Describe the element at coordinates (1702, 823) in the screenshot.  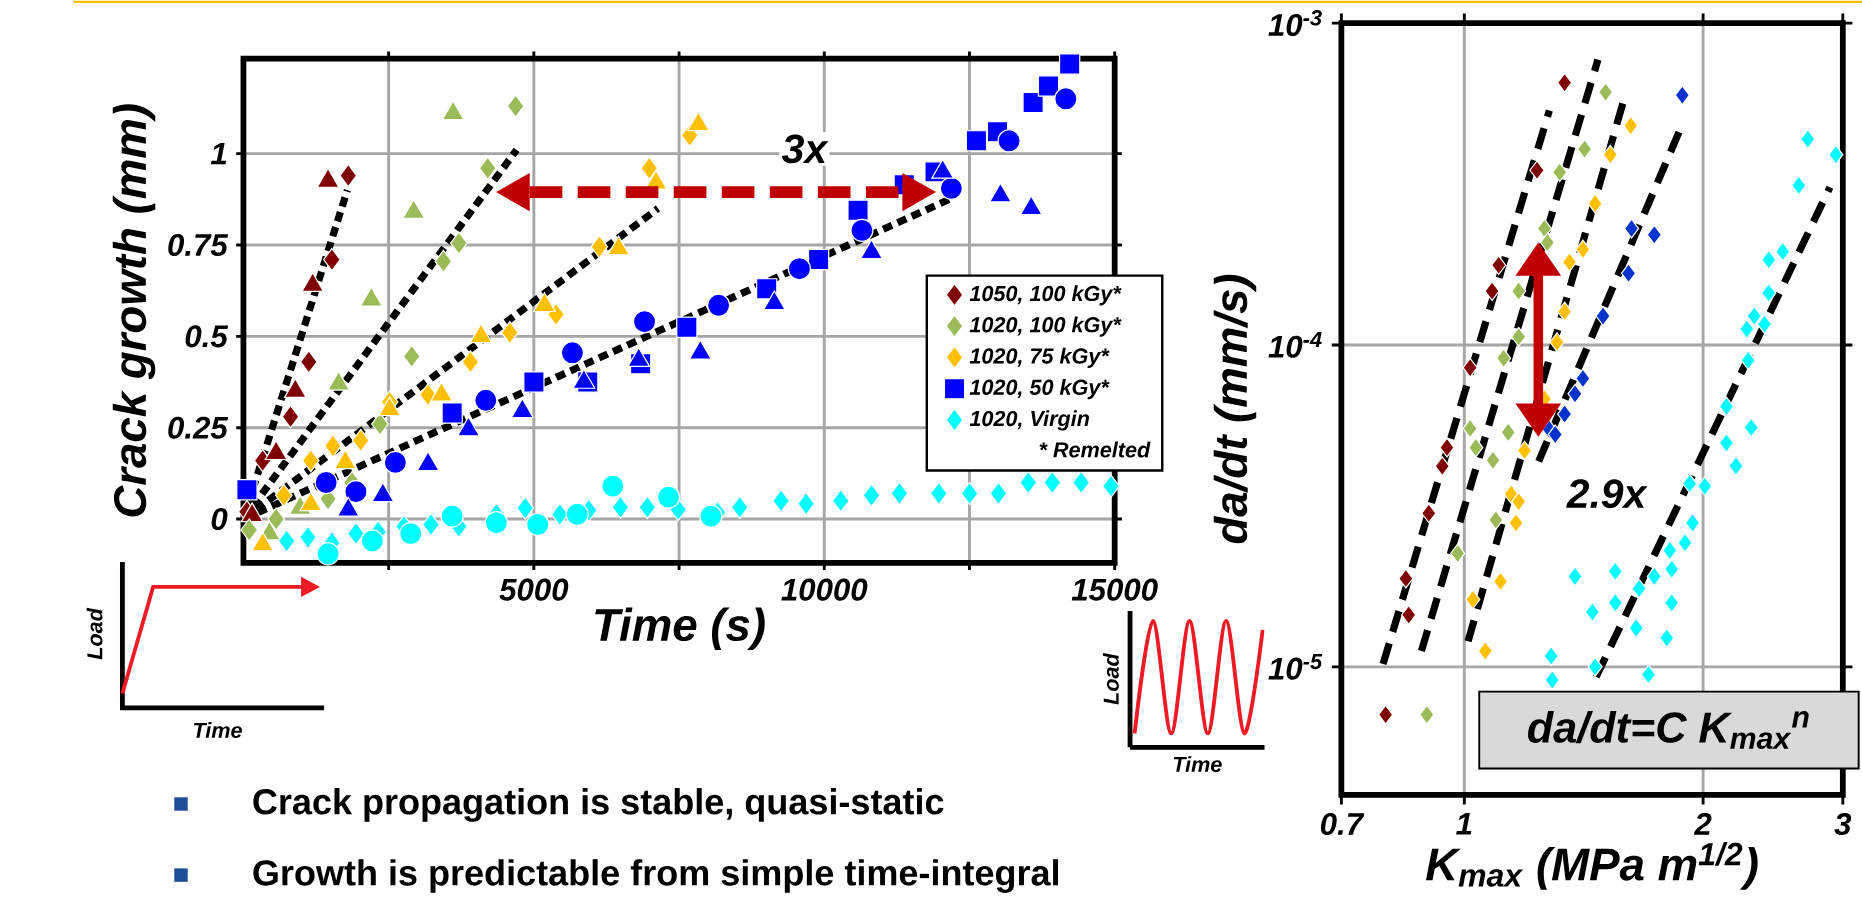
I see `x-tick-label: 2` at that location.